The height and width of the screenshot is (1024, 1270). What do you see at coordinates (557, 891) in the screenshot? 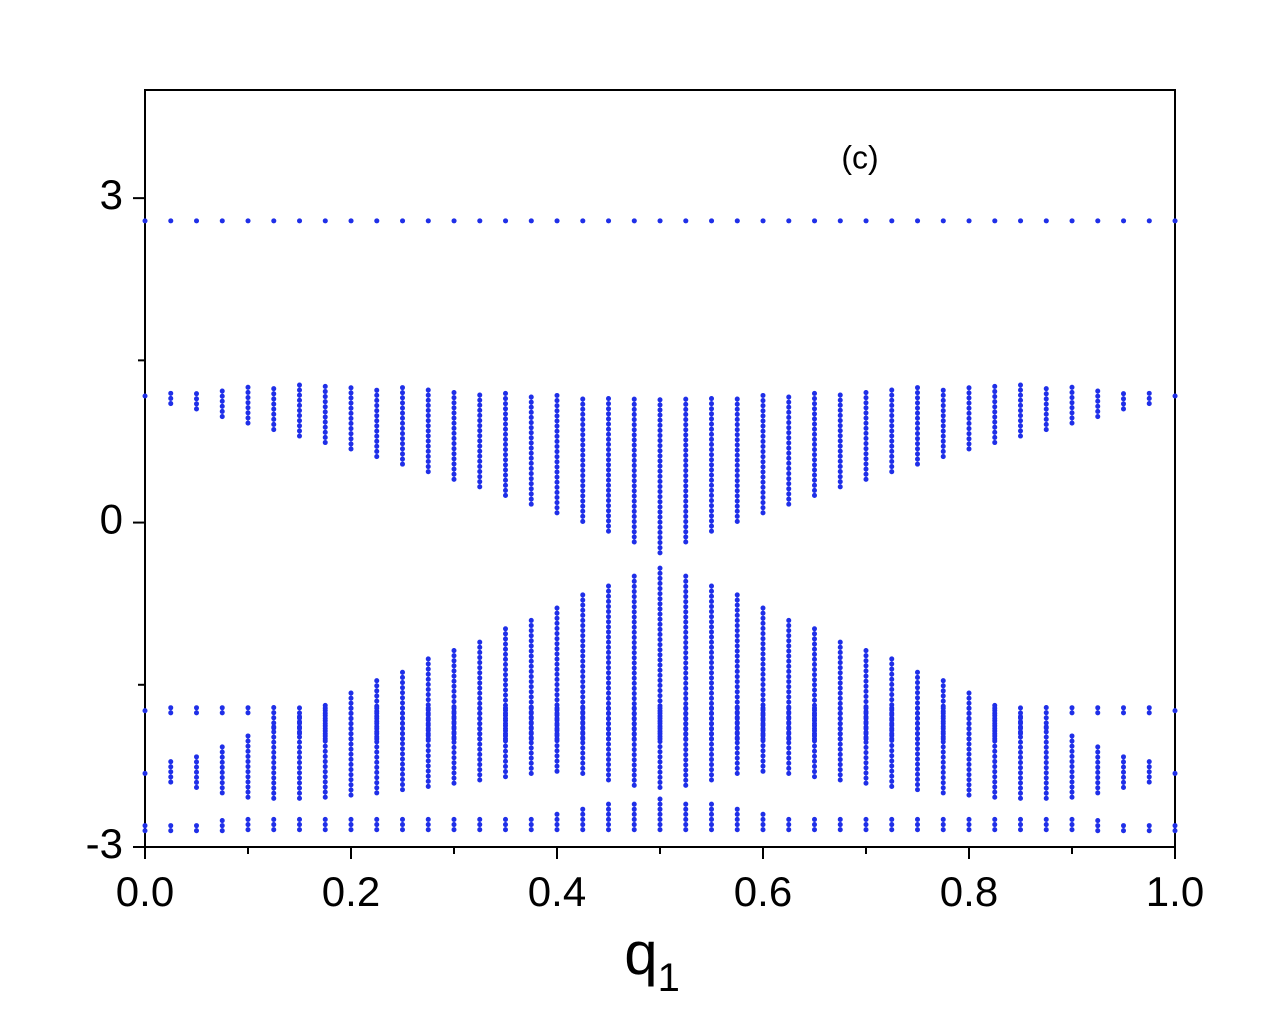
I see `x-tick-label: 0.4` at bounding box center [557, 891].